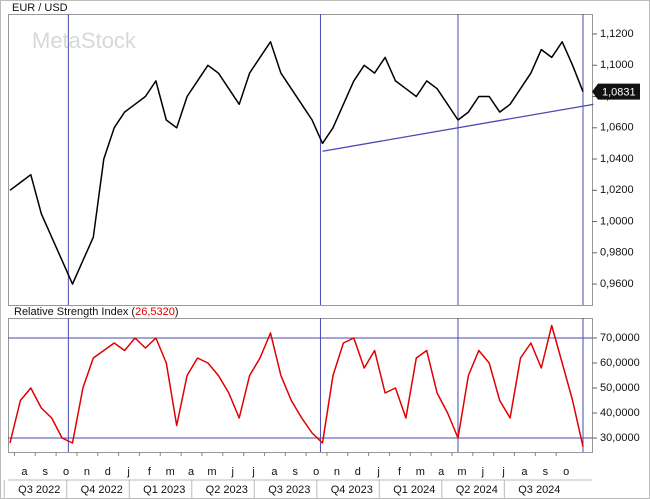 The height and width of the screenshot is (499, 650). Describe the element at coordinates (458, 127) in the screenshot. I see `trendline` at that location.